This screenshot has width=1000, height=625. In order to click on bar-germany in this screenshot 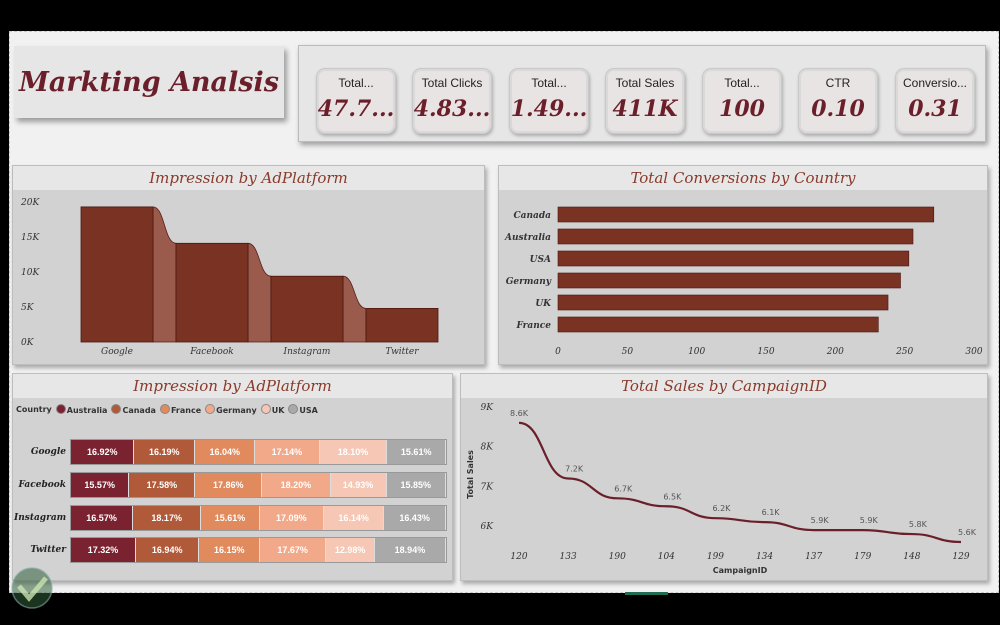, I will do `click(729, 280)`.